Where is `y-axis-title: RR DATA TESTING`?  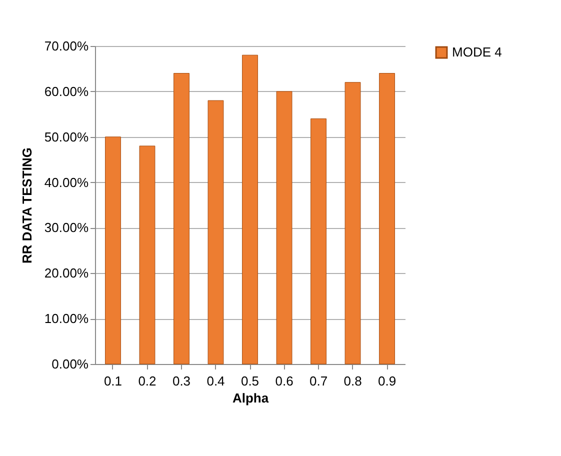
y-axis-title: RR DATA TESTING is located at coordinates (26, 205).